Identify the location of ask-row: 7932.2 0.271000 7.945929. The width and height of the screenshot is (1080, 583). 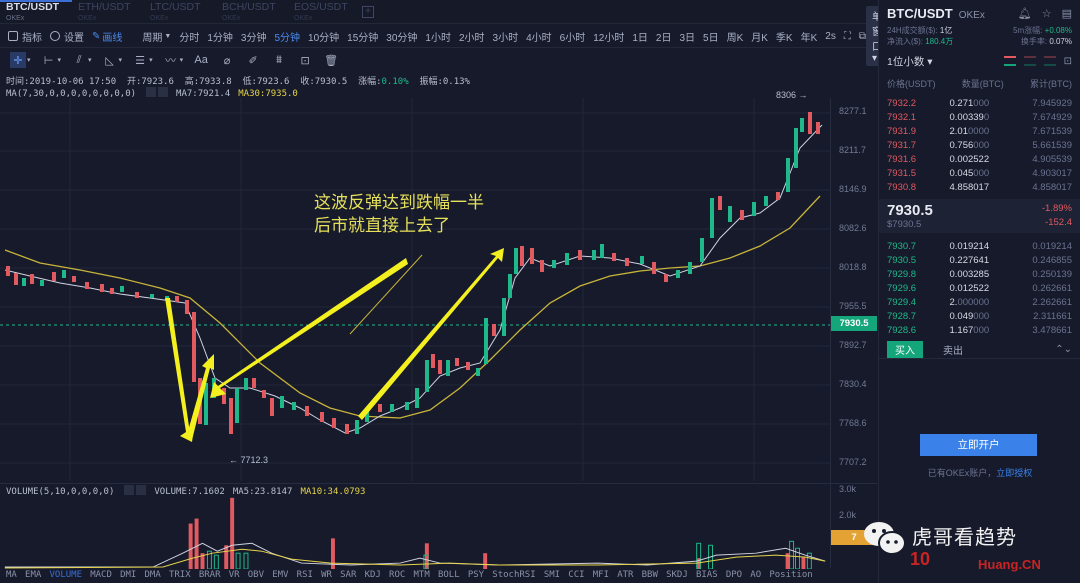
(979, 103).